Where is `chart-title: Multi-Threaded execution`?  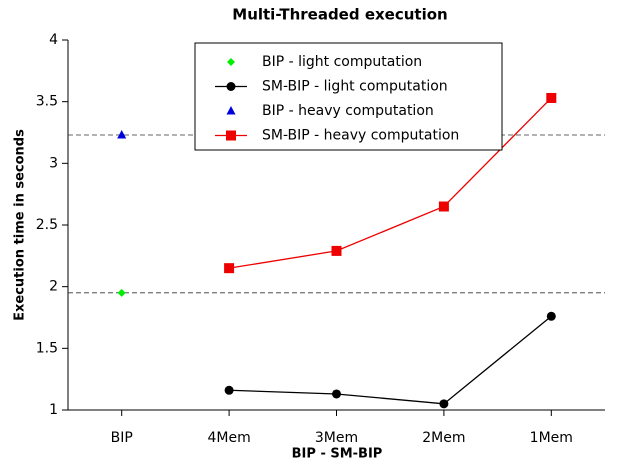
chart-title: Multi-Threaded execution is located at coordinates (339, 15).